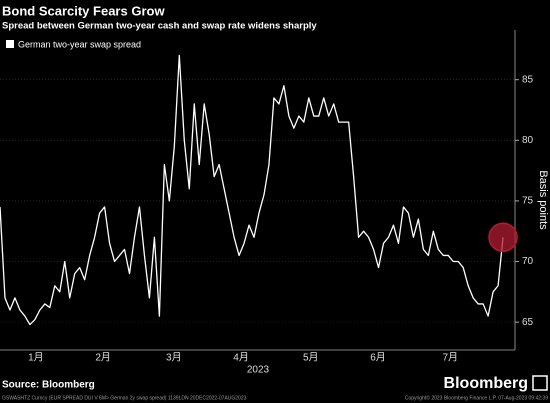 This screenshot has width=550, height=403. Describe the element at coordinates (486, 383) in the screenshot. I see `logo: Bloomberg` at that location.